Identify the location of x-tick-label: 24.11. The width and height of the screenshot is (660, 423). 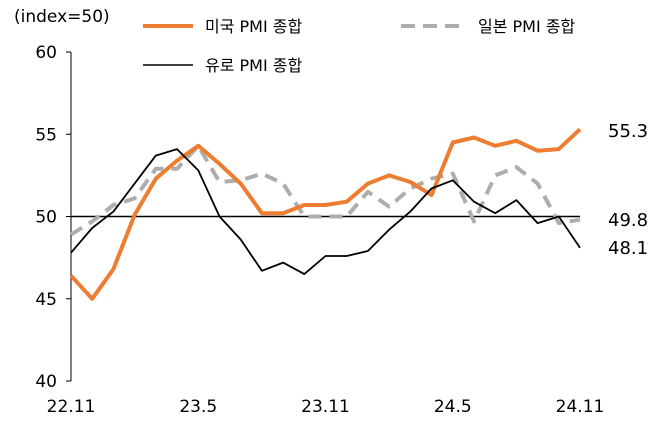
(580, 407).